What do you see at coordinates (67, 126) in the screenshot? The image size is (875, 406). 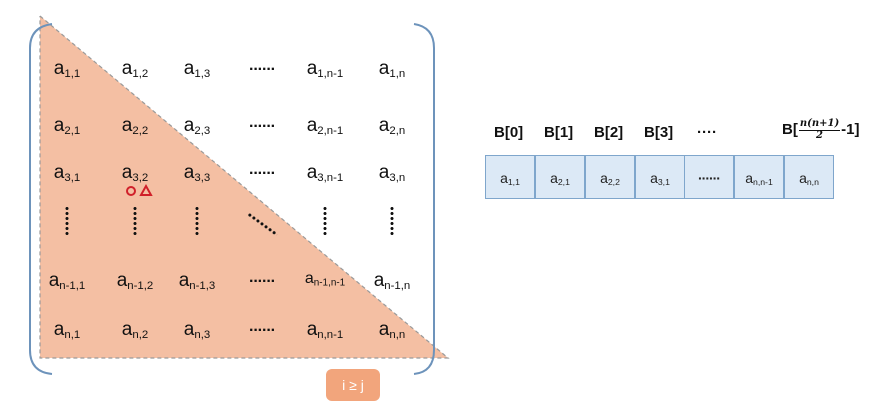 I see `matrix-element: a2,1` at bounding box center [67, 126].